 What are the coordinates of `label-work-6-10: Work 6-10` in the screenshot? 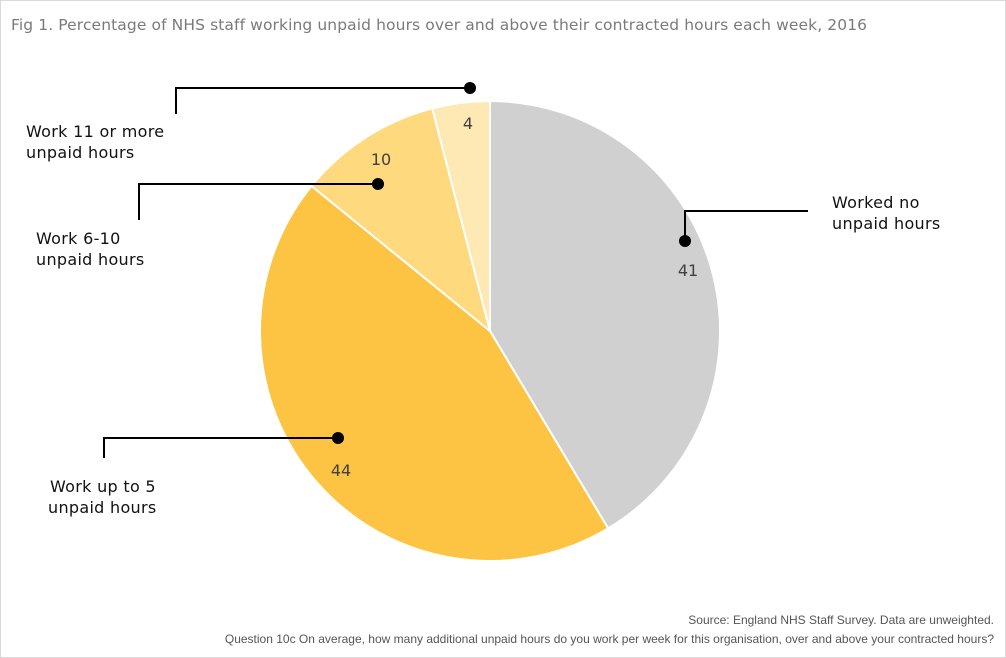 It's located at (78, 238).